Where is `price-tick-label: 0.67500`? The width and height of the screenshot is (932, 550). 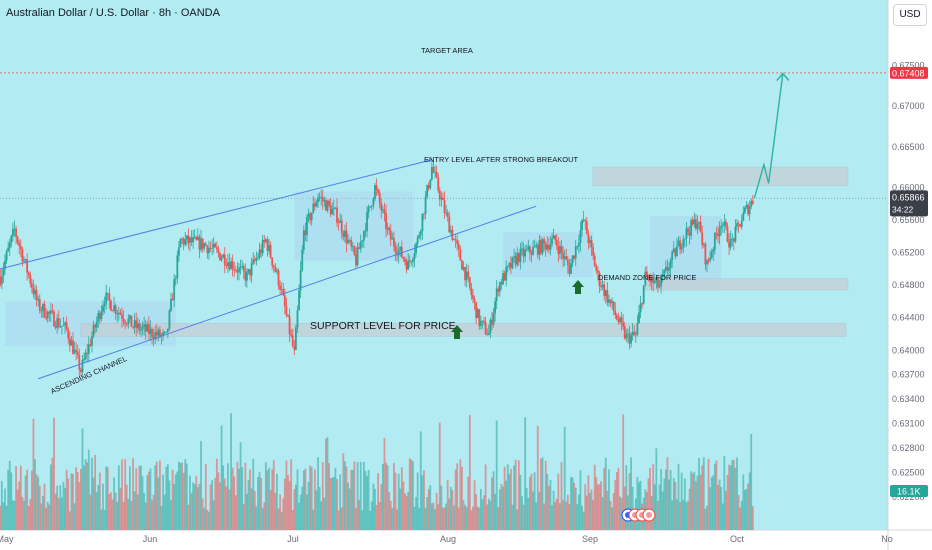 price-tick-label: 0.67500 is located at coordinates (908, 65).